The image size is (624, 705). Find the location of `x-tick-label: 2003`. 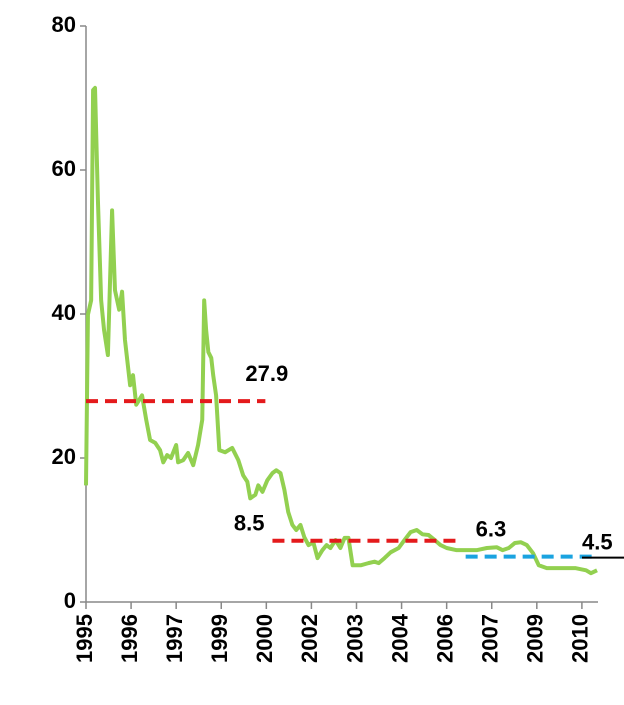

x-tick-label: 2003 is located at coordinates (354, 638).